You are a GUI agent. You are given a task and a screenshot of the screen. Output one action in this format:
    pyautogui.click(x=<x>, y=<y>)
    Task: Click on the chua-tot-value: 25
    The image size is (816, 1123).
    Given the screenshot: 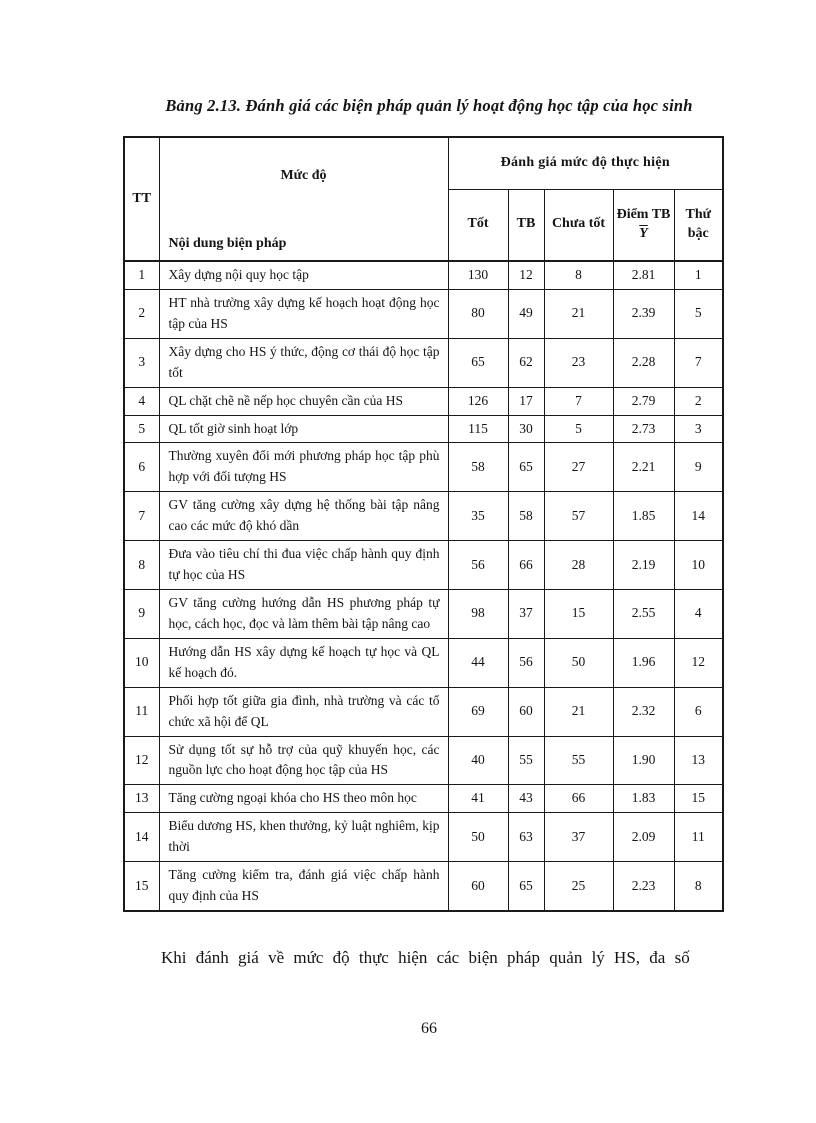 What is the action you would take?
    pyautogui.click(x=578, y=886)
    